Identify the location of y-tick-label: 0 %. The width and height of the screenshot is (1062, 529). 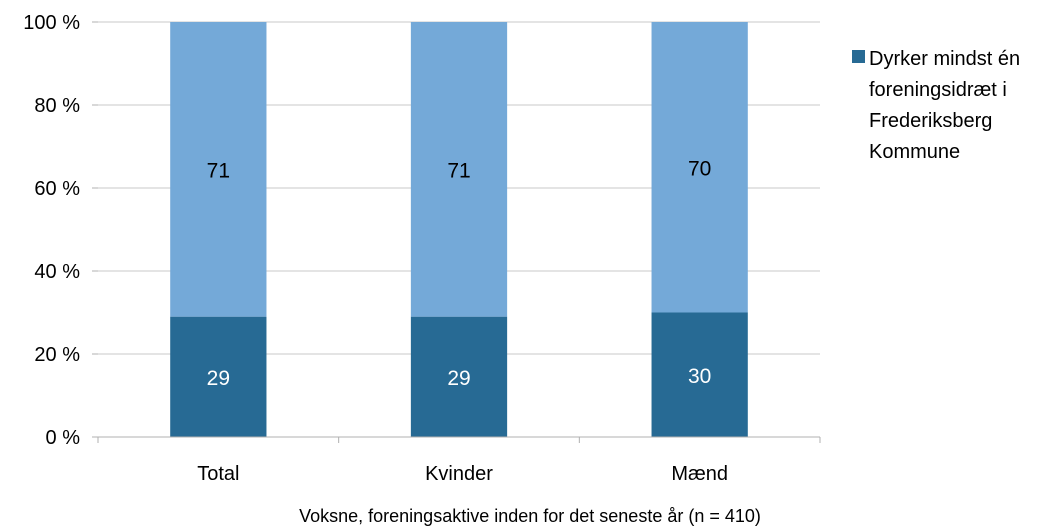
(63, 438).